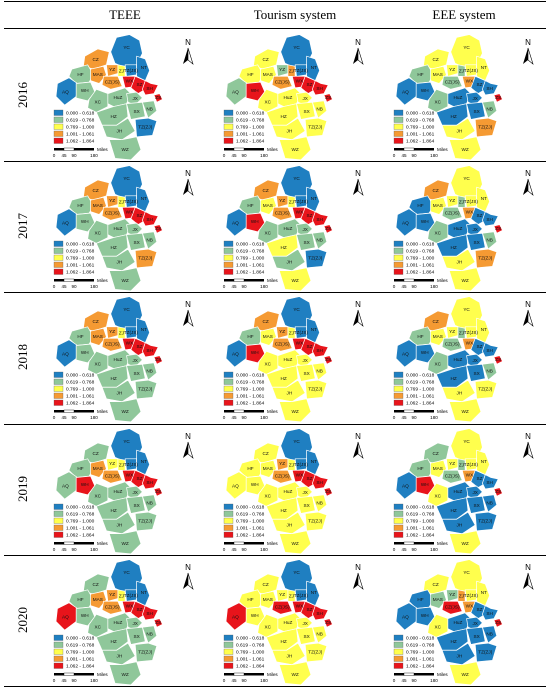 This screenshot has width=550, height=690. I want to click on region-label: HZ, so click(453, 247).